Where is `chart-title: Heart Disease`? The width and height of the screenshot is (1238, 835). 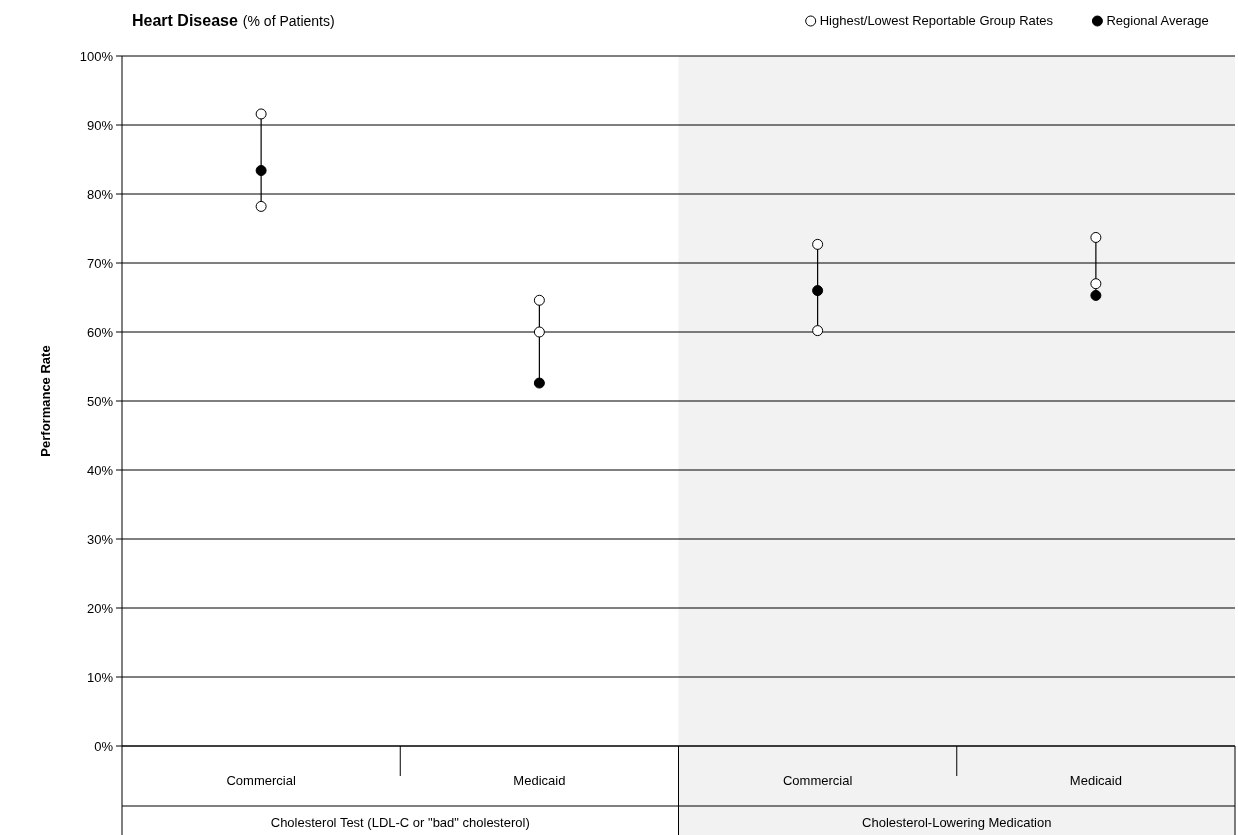 chart-title: Heart Disease is located at coordinates (185, 20).